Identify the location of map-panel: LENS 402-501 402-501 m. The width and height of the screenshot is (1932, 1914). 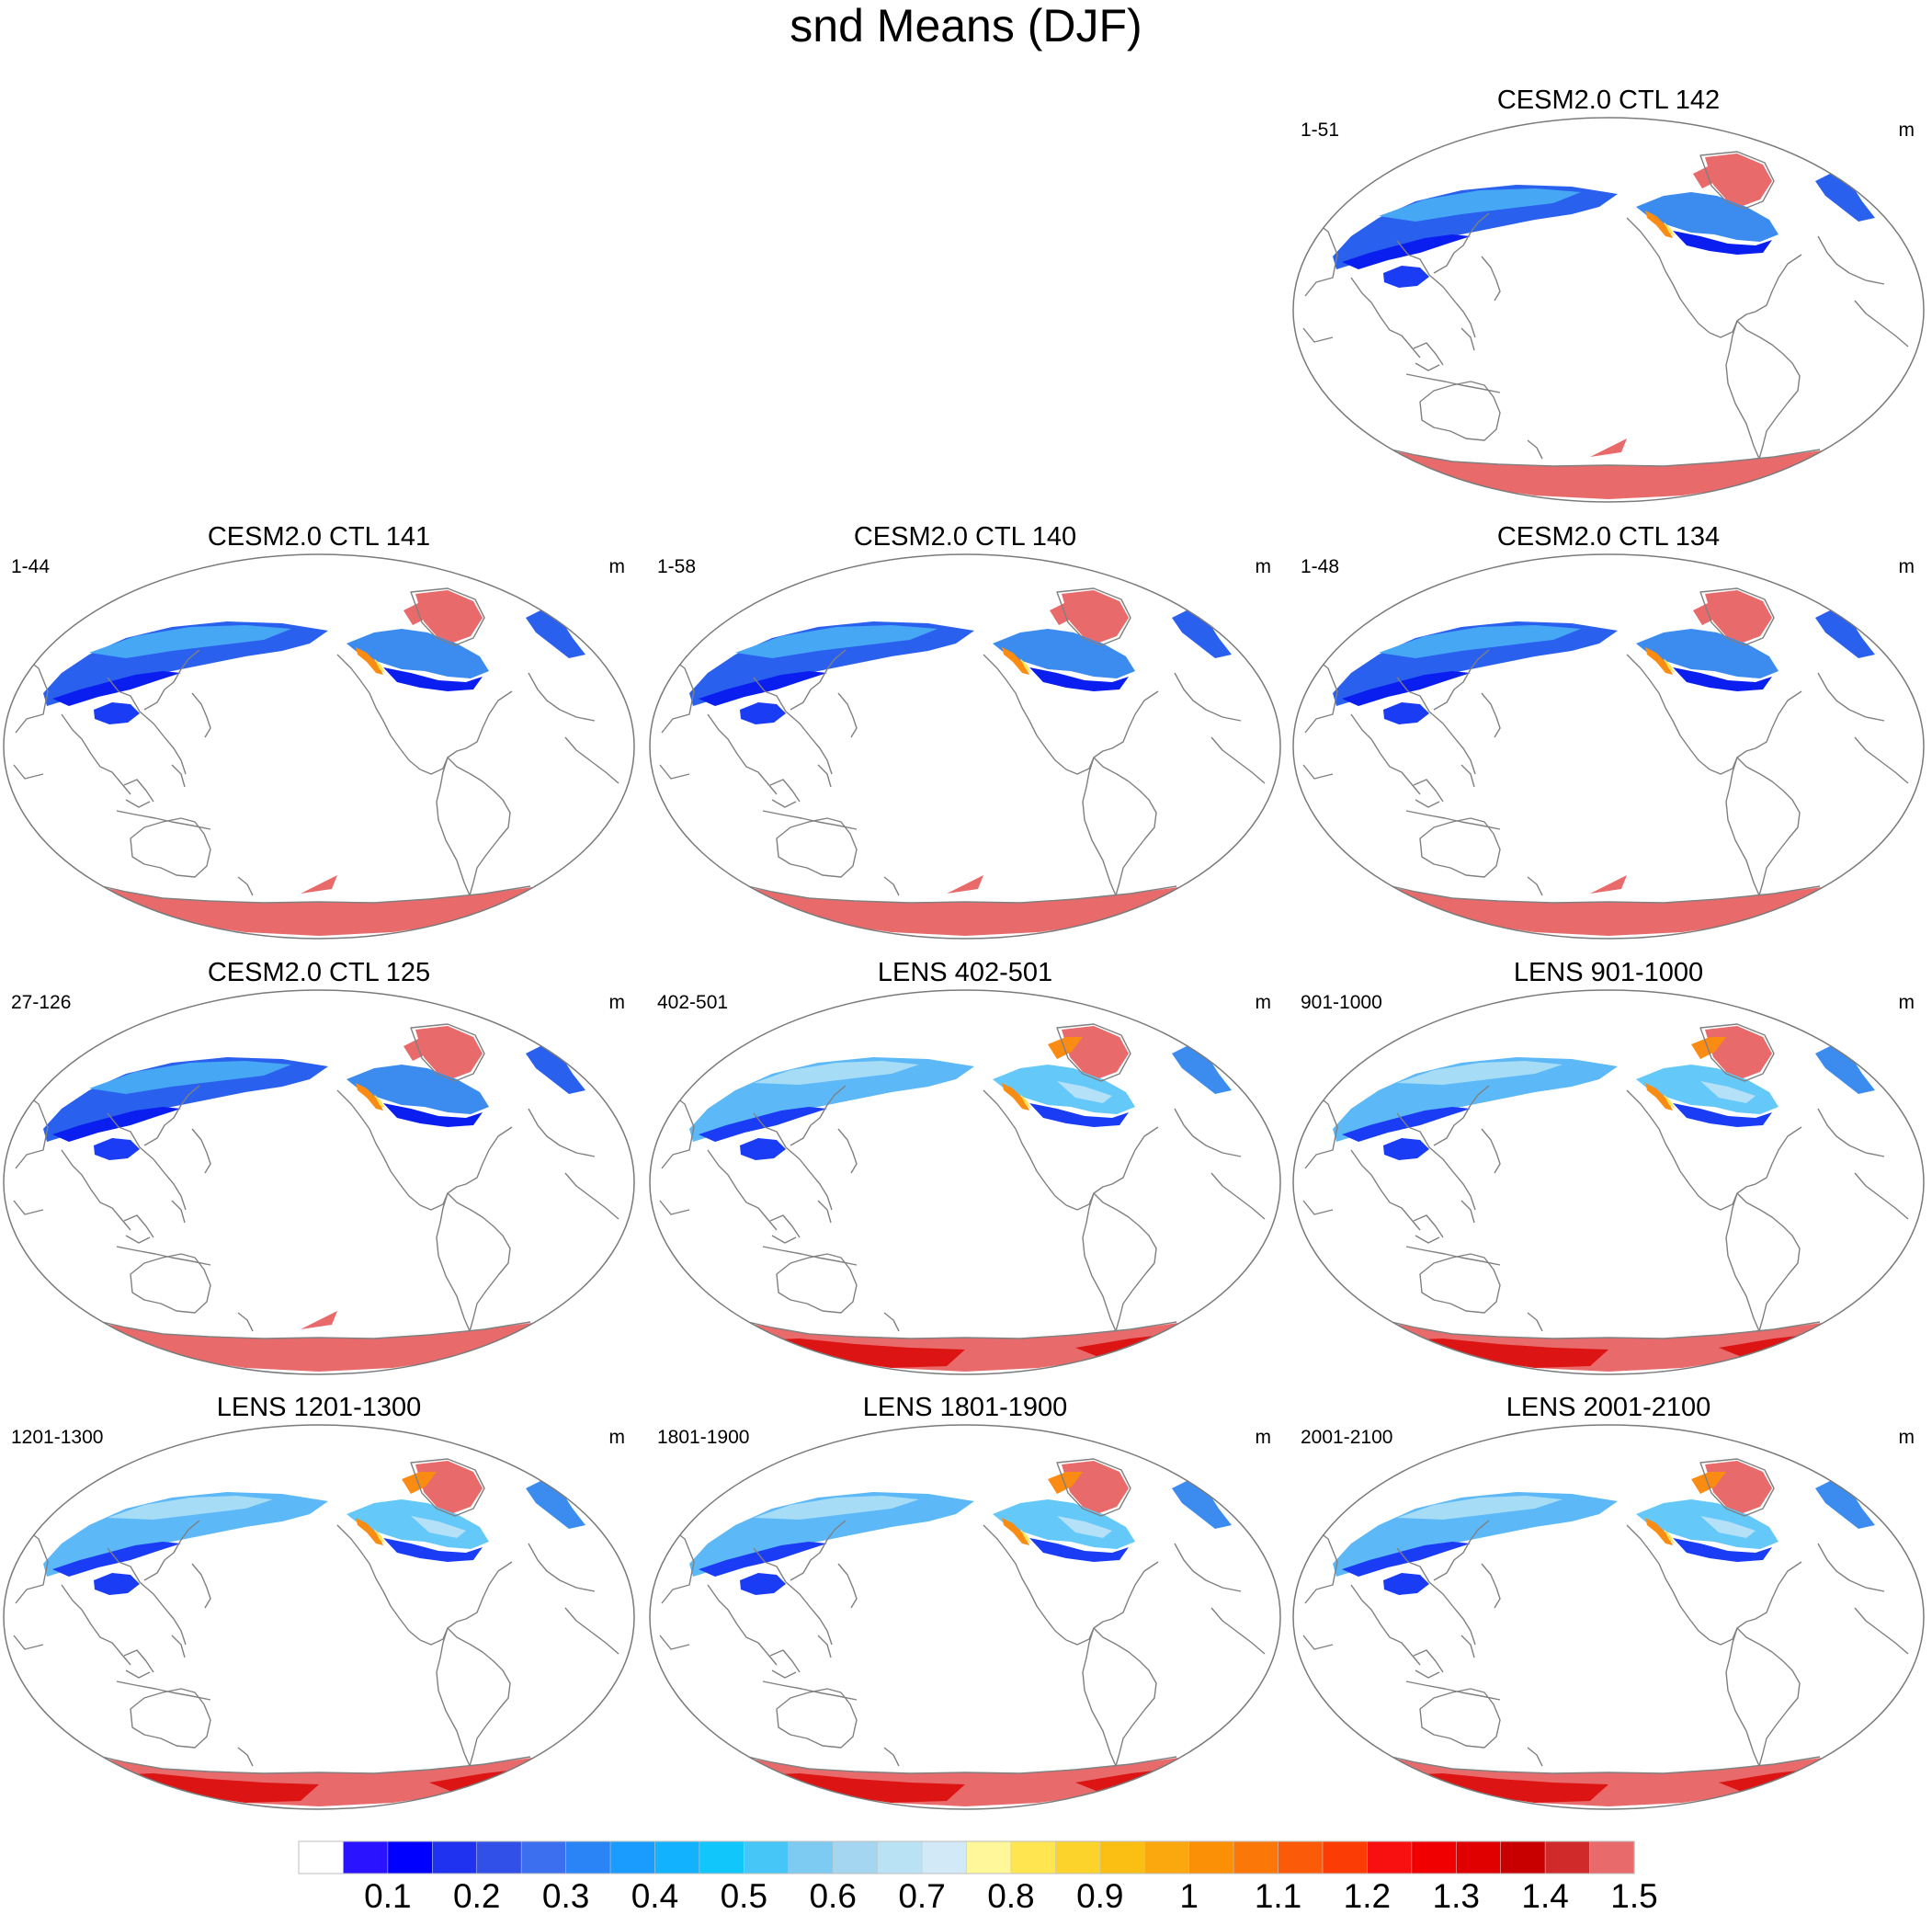
(965, 1167).